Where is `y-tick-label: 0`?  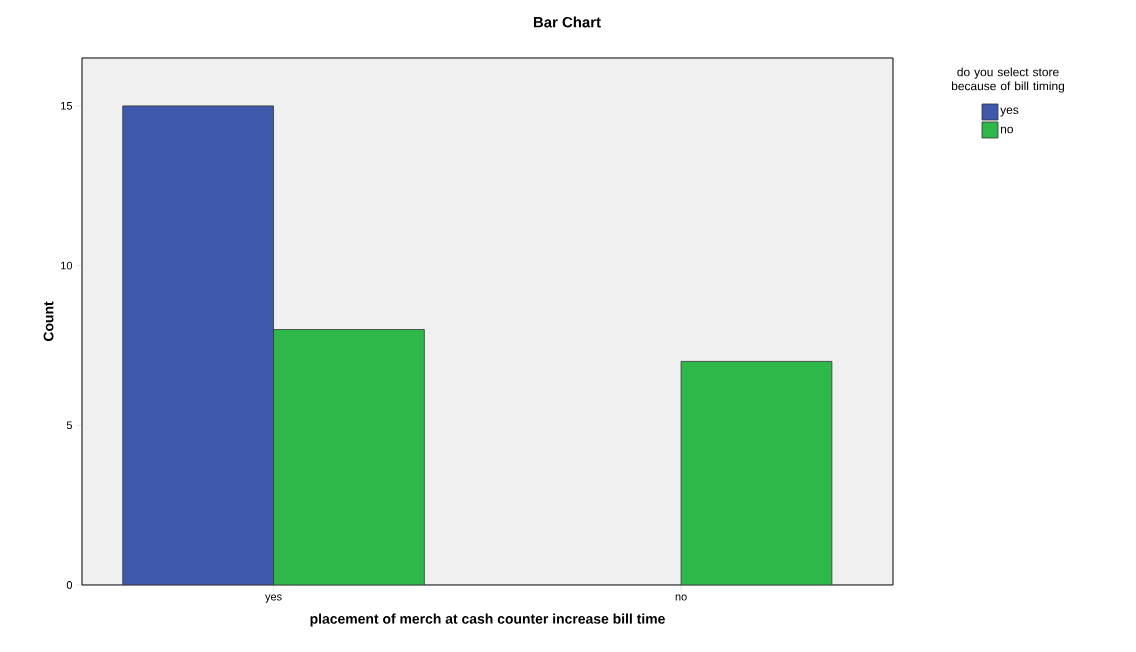 y-tick-label: 0 is located at coordinates (69, 585).